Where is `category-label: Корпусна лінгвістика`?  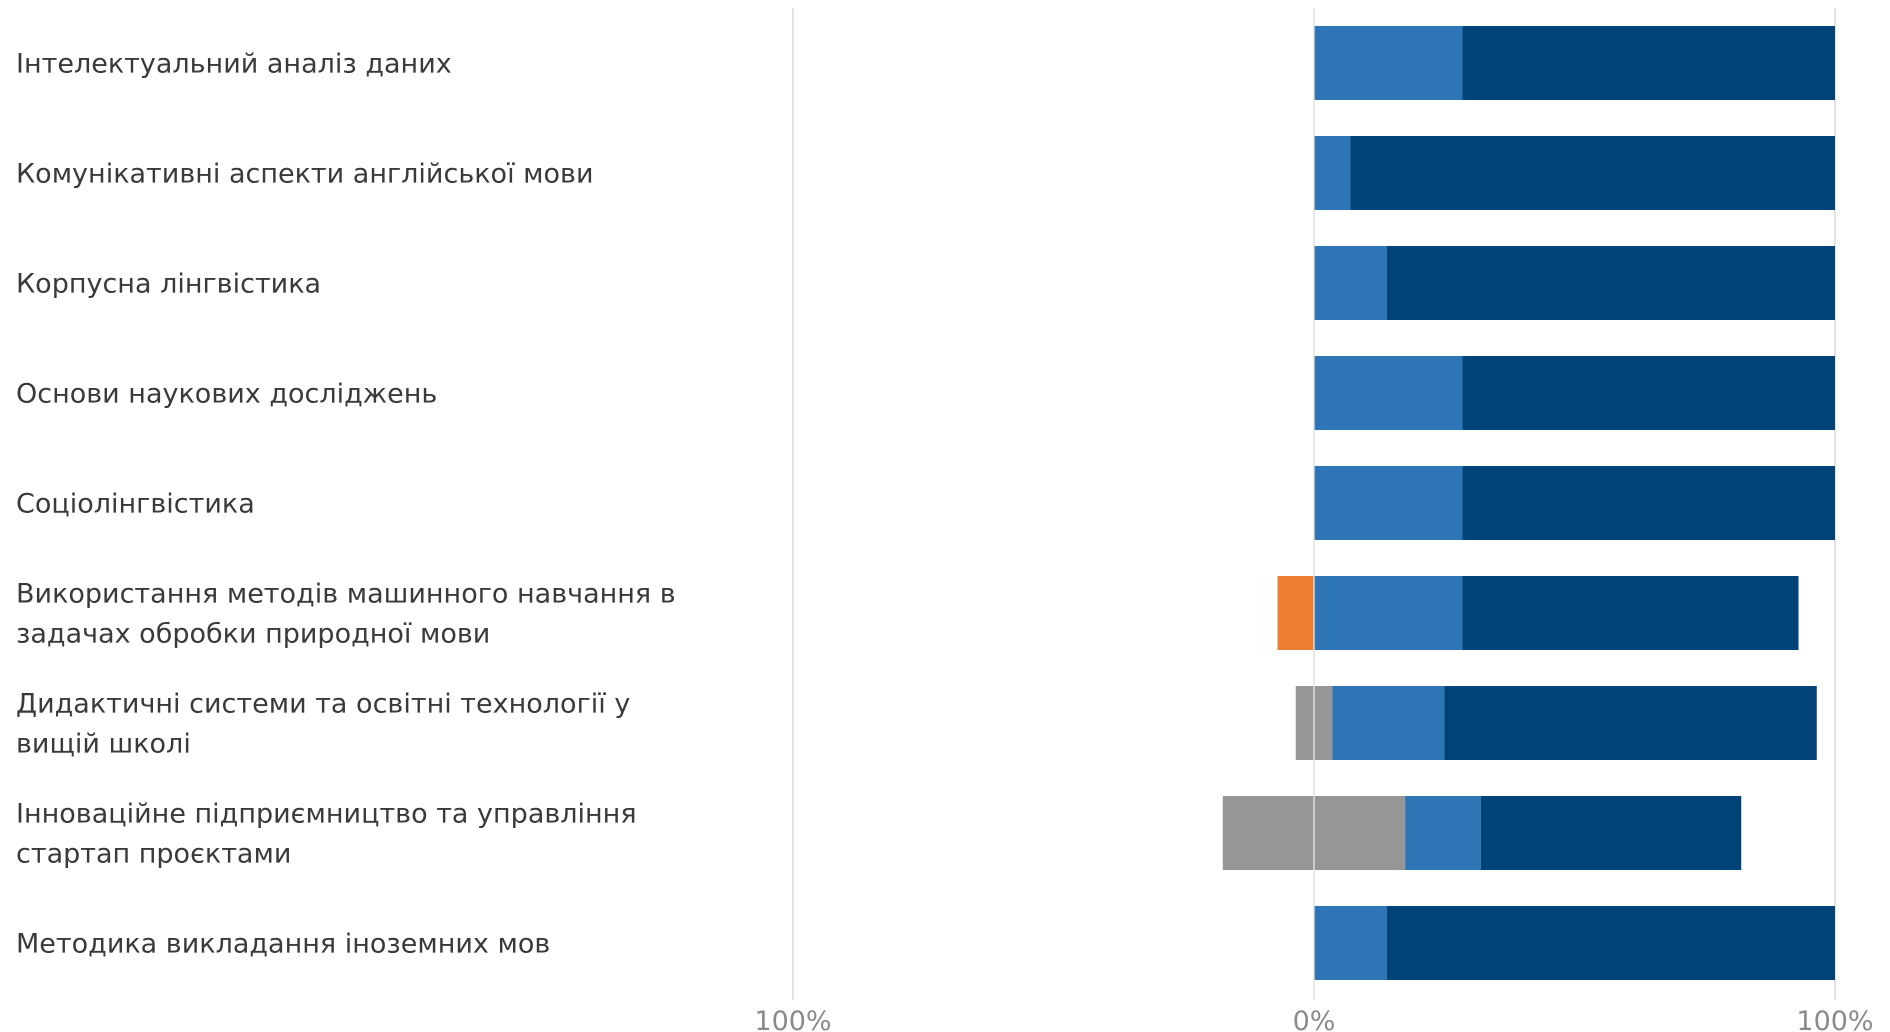 category-label: Корпусна лінгвістика is located at coordinates (168, 284).